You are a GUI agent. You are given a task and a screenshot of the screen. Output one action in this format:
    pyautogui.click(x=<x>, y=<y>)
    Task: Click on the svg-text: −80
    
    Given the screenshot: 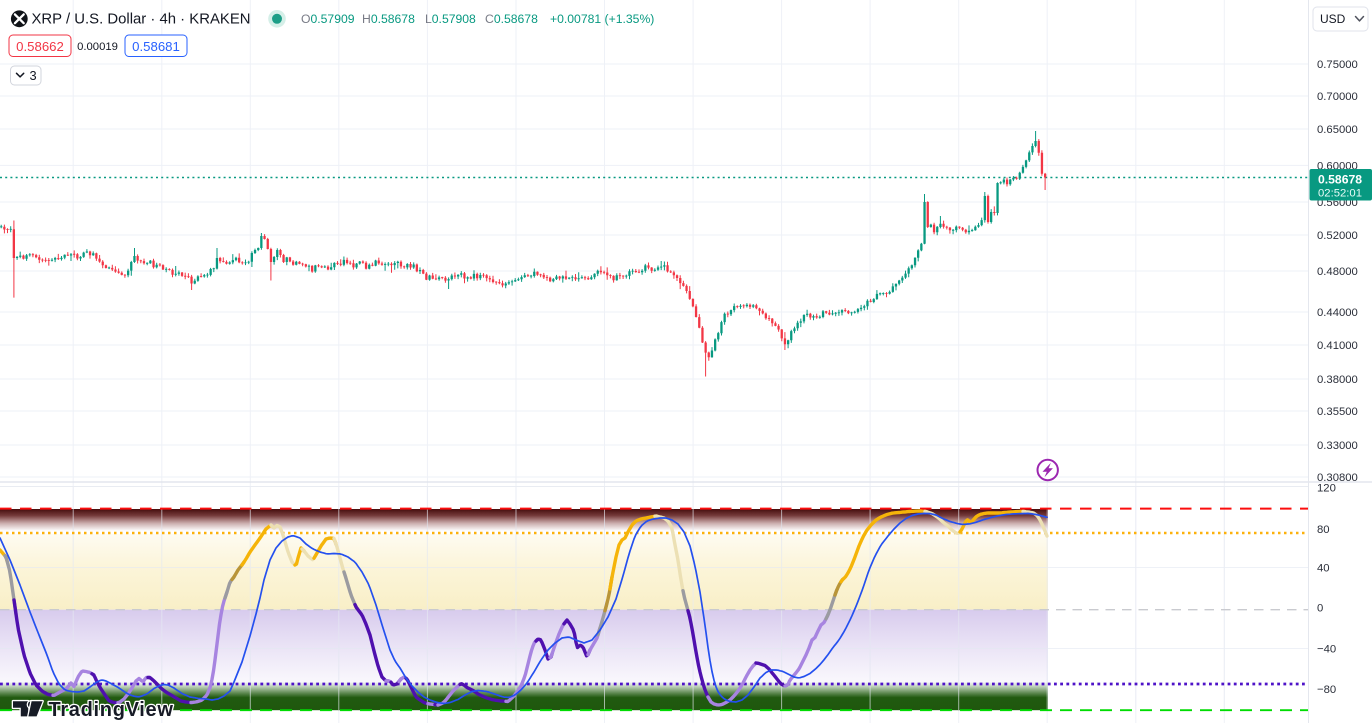 What is the action you would take?
    pyautogui.click(x=1326, y=690)
    